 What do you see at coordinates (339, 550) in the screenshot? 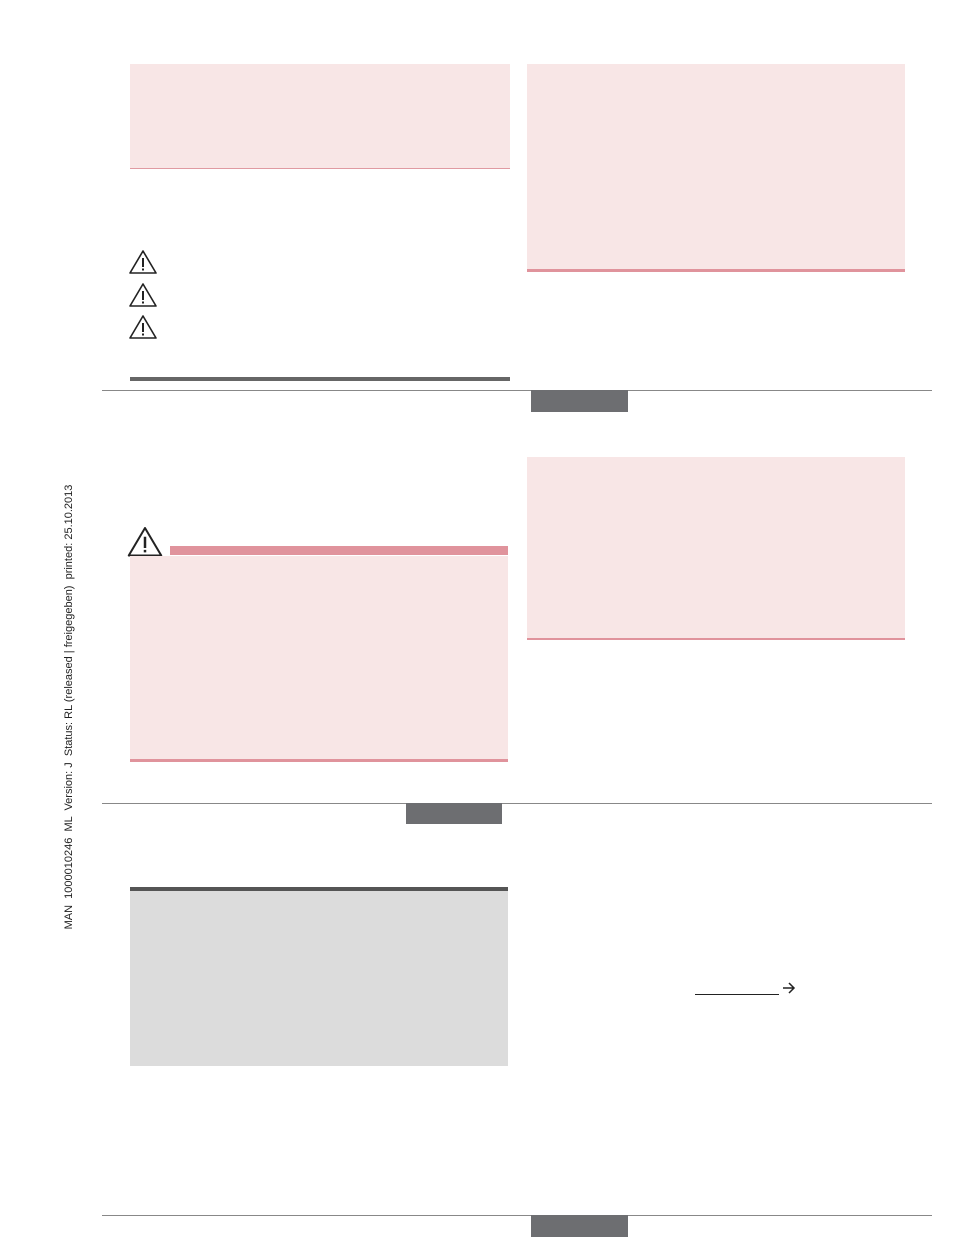
I see `warning-header` at bounding box center [339, 550].